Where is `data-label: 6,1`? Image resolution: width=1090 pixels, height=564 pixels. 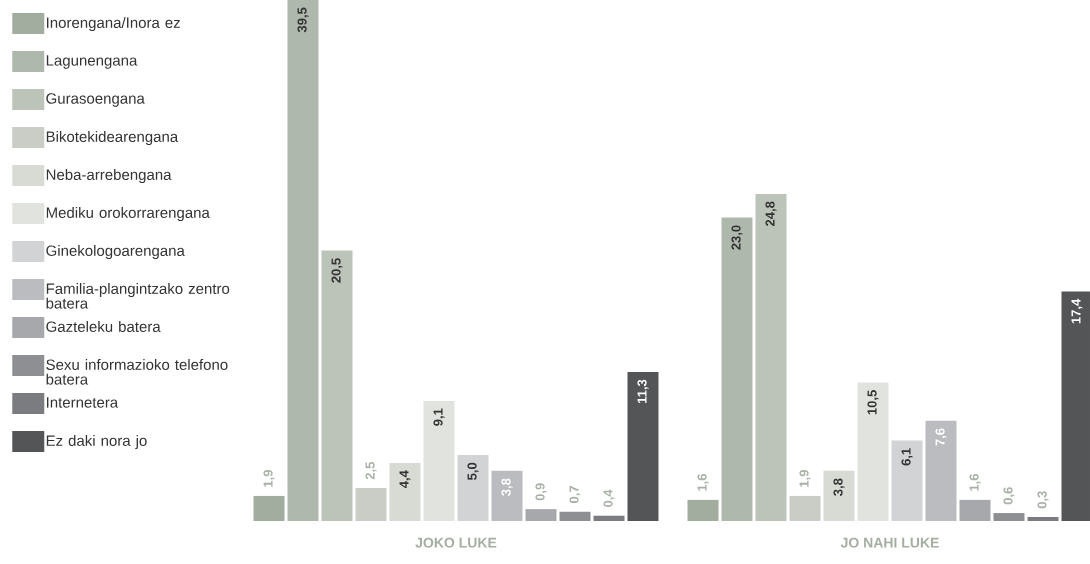 data-label: 6,1 is located at coordinates (907, 457).